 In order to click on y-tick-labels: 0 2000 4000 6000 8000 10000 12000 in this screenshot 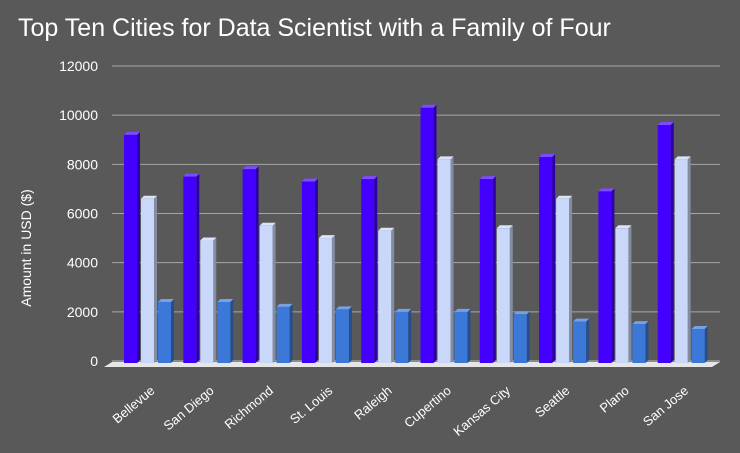, I will do `click(78, 213)`.